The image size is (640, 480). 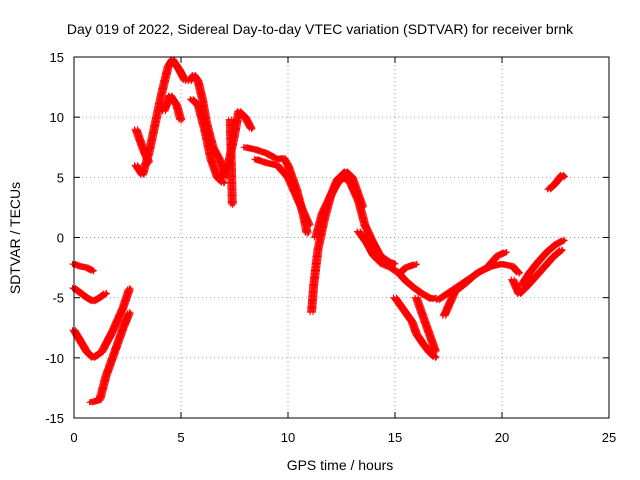 I want to click on x-axis-label: GPS time / hours, so click(x=340, y=465).